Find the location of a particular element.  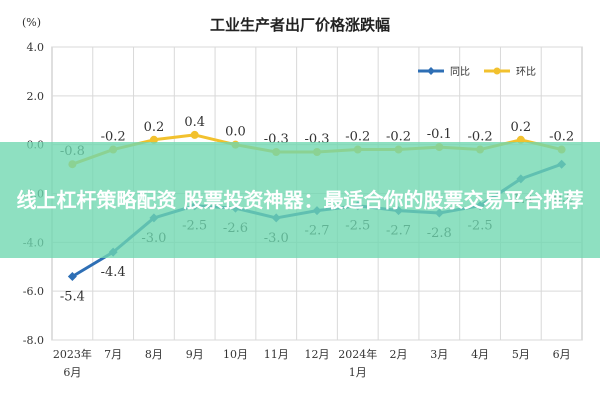

x-axis-ticks: 2023年 6月 7月 8月 9月 10月 11月 12月 2024年 1月 2月 3月 4月 5月 6月 is located at coordinates (312, 363).